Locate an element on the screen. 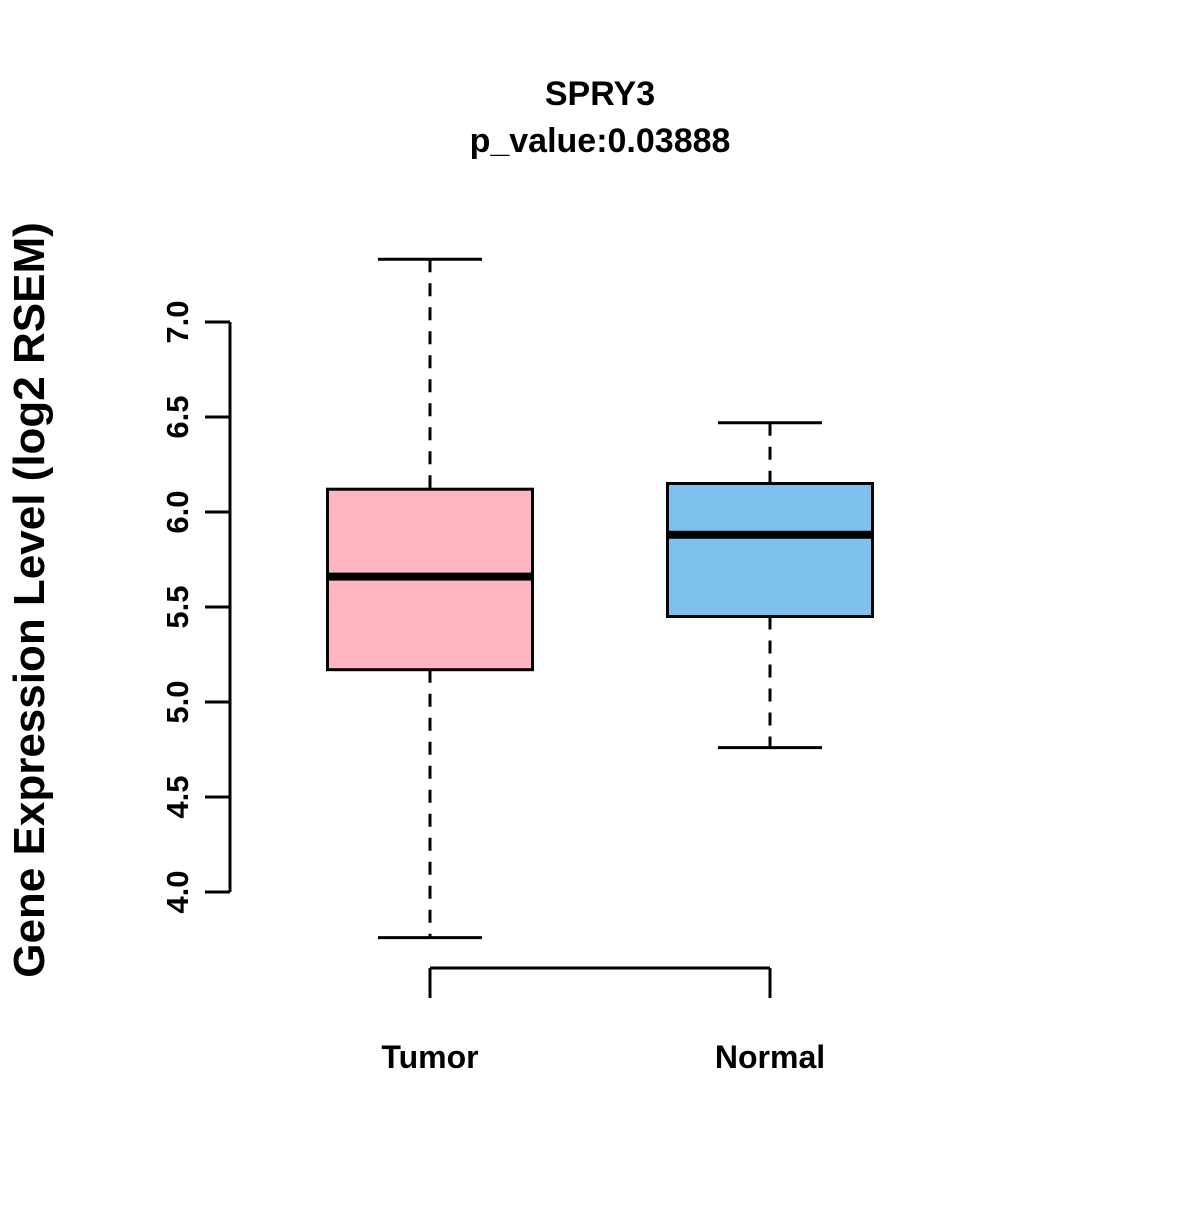 Image resolution: width=1200 pixels, height=1205 pixels. x-tick-label-normal: Normal is located at coordinates (770, 1057).